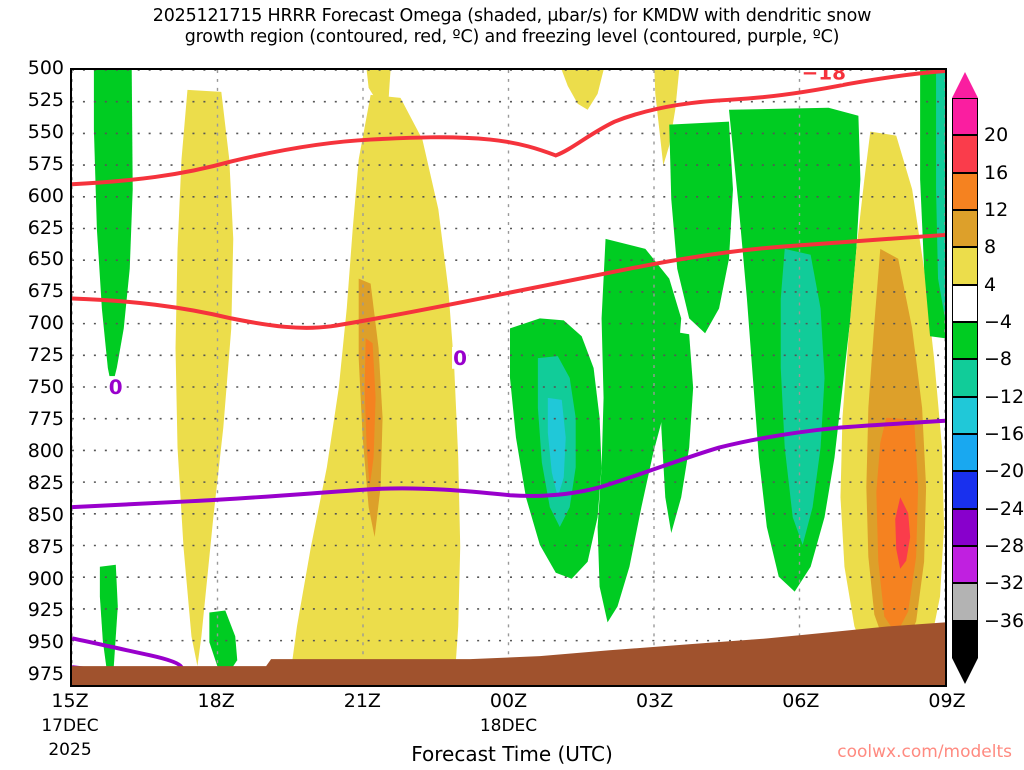 The width and height of the screenshot is (1024, 770). I want to click on shade-yellow-top1, so click(582, 90).